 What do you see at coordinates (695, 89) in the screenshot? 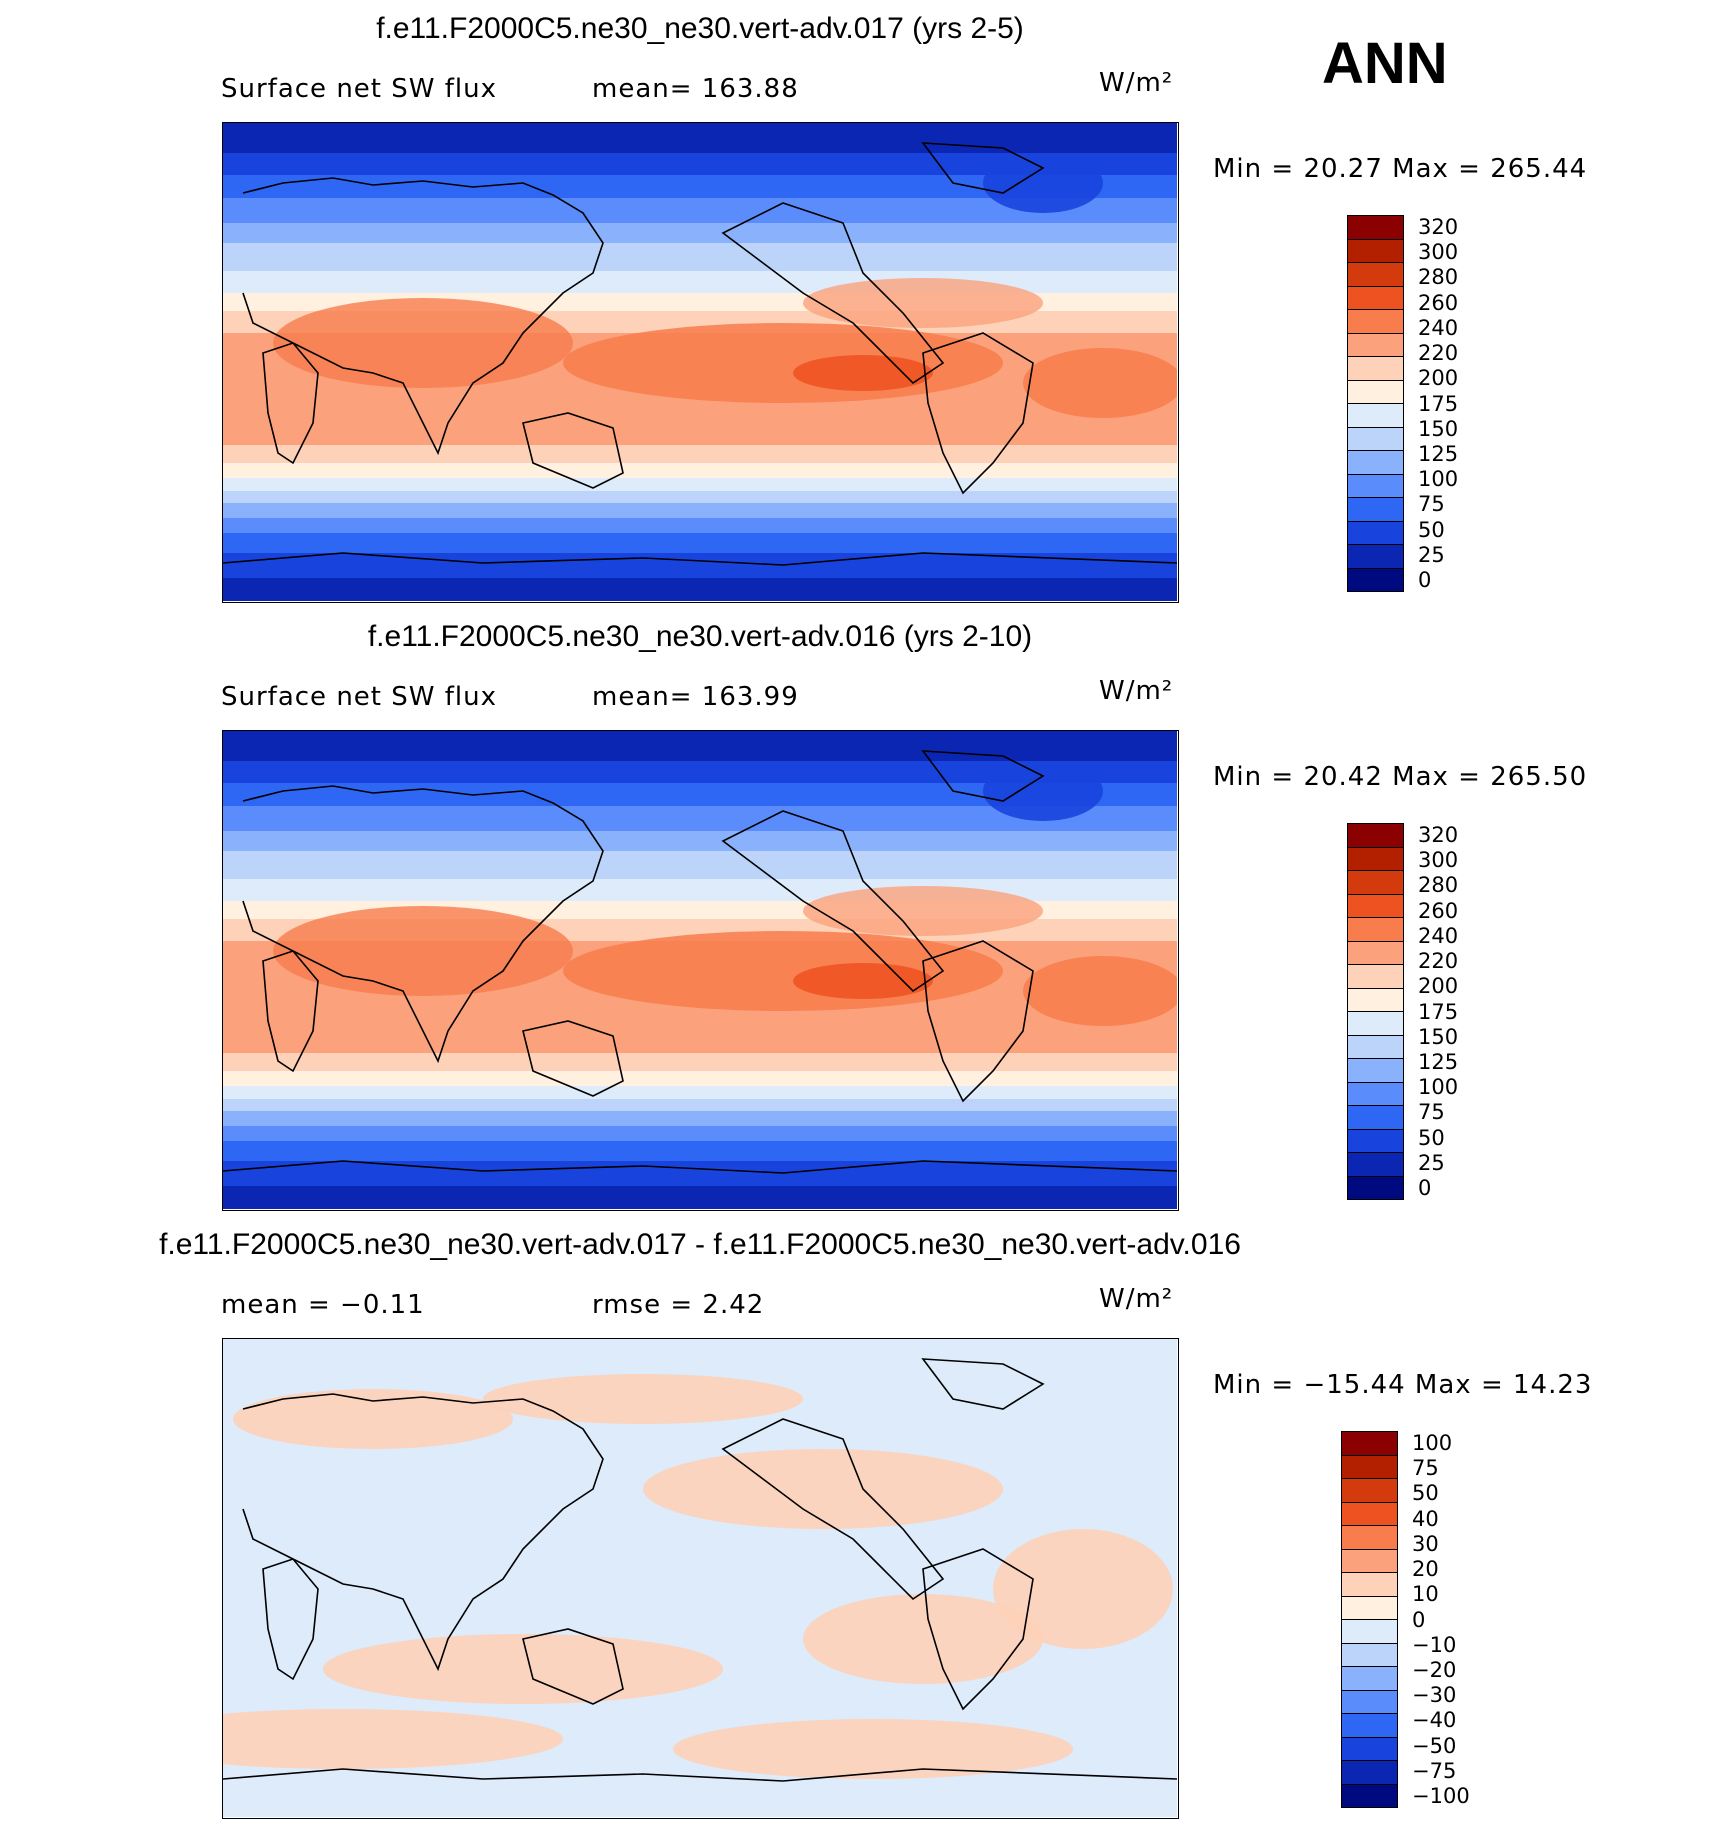
I see `panel1-mean-label: mean= 163.88` at bounding box center [695, 89].